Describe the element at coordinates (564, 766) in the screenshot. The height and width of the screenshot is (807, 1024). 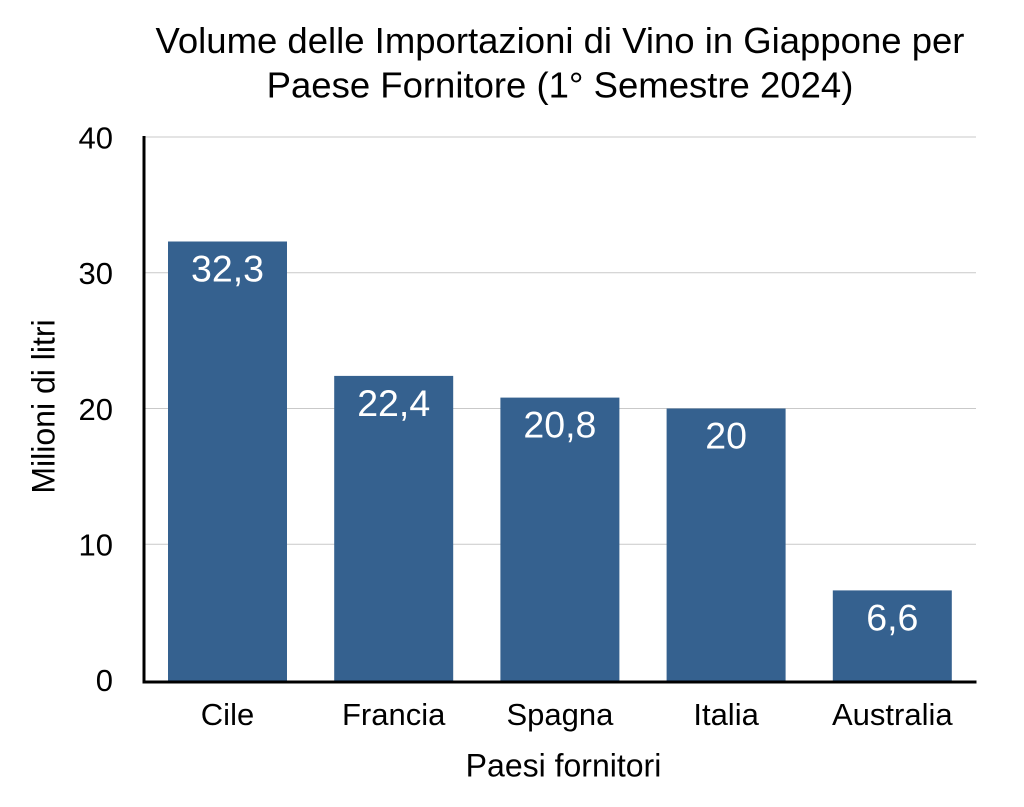
I see `svg-text: Paesi fornitori` at that location.